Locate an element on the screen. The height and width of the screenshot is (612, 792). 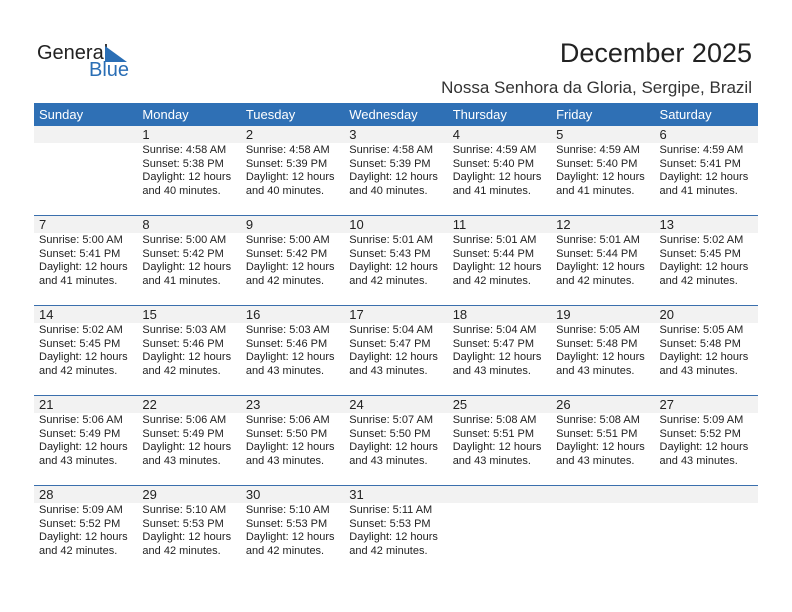
day-number: 31 is located at coordinates (356, 494).